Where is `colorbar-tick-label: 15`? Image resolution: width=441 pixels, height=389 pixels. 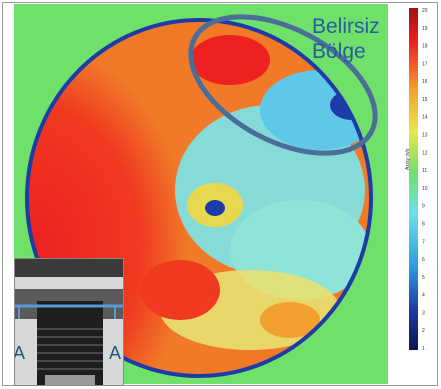 colorbar-tick-label: 15 is located at coordinates (425, 100).